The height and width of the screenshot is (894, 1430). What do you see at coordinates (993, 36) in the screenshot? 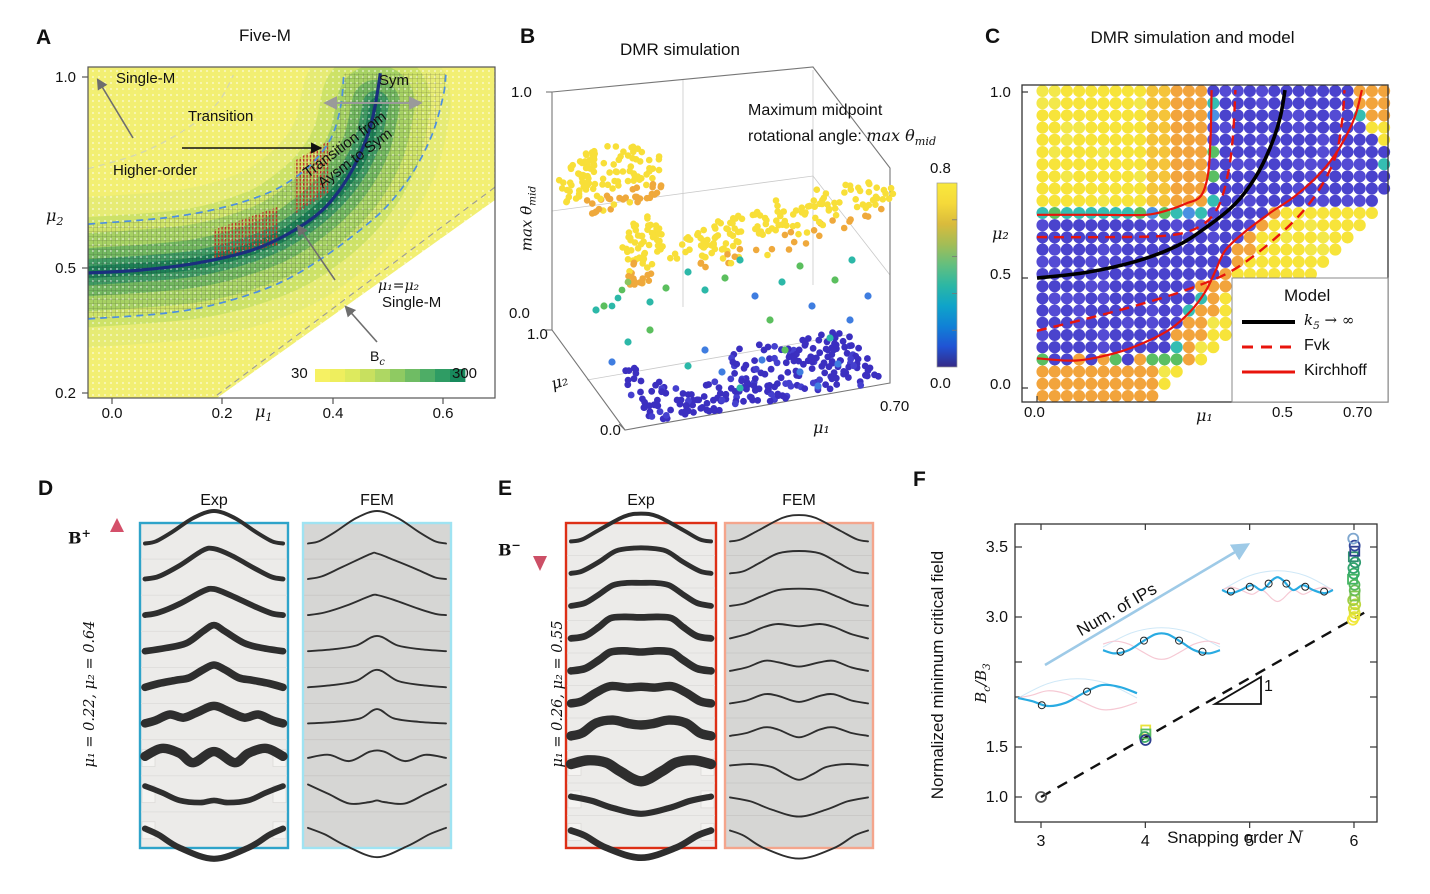
I see `panel-c-letter: C` at bounding box center [993, 36].